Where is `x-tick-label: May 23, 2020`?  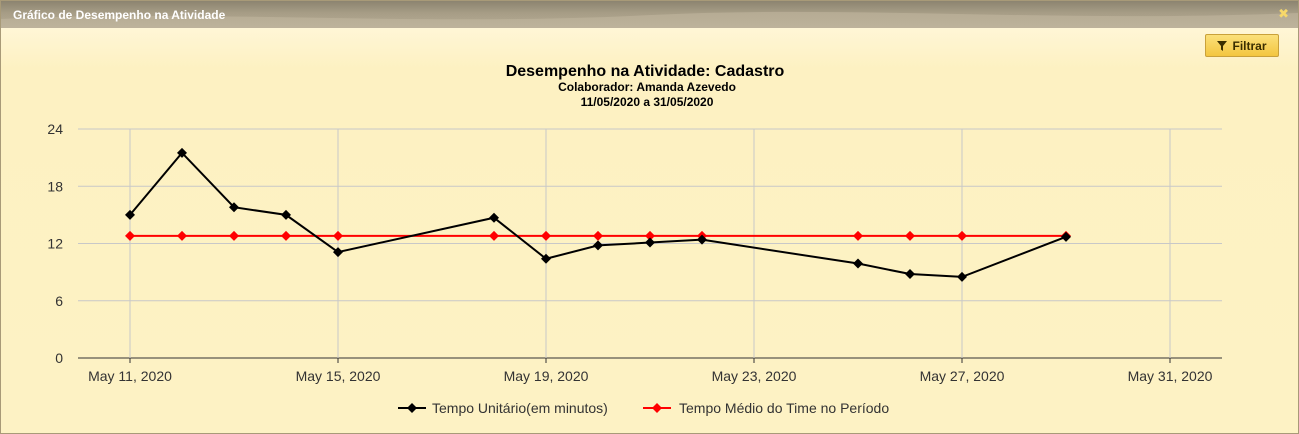 x-tick-label: May 23, 2020 is located at coordinates (754, 376).